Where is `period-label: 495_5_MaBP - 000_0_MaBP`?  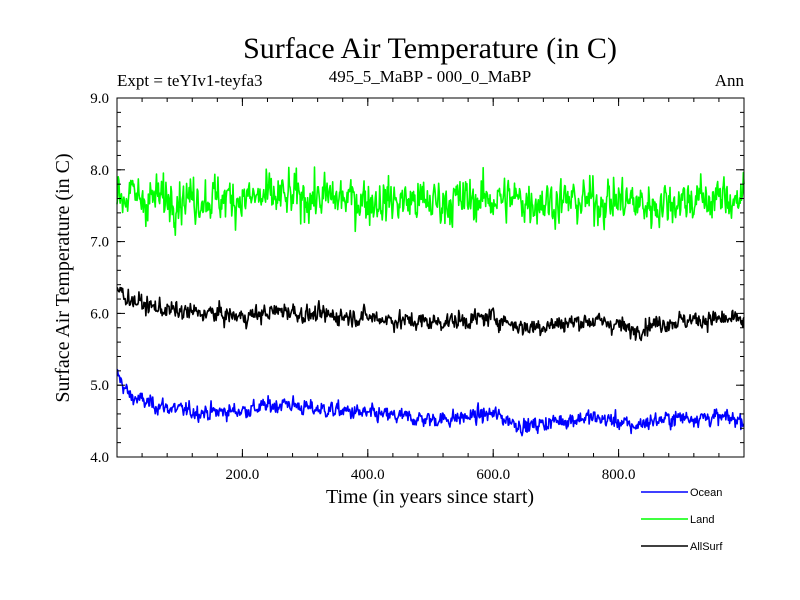
period-label: 495_5_MaBP - 000_0_MaBP is located at coordinates (430, 76).